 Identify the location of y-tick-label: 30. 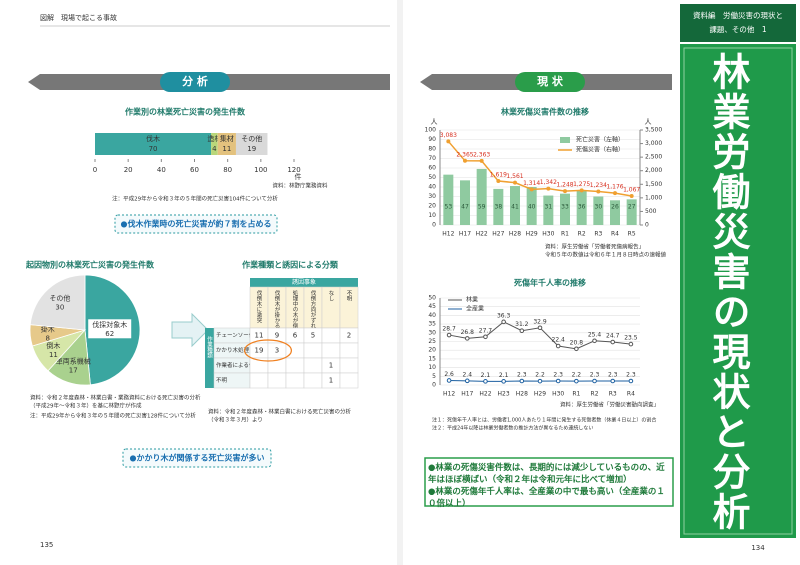
(432, 332).